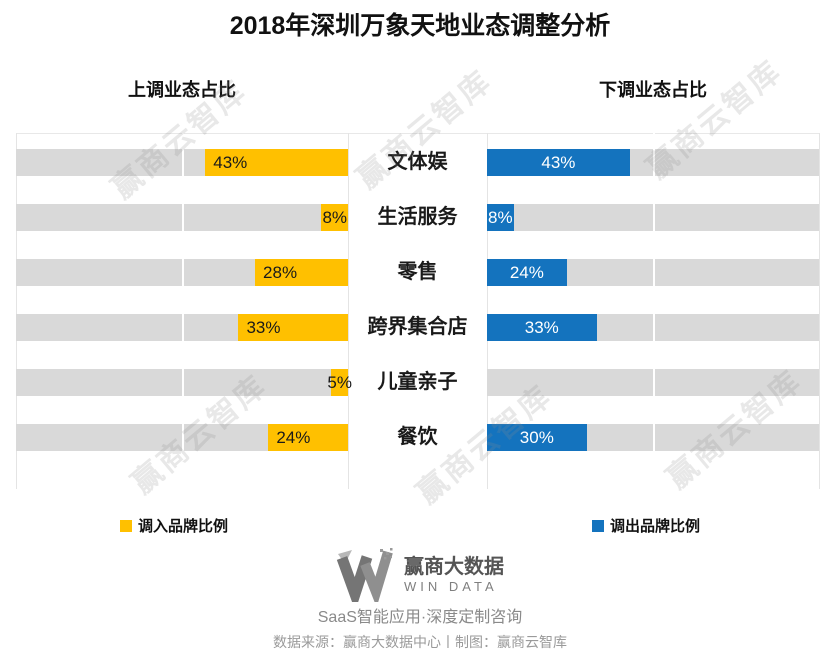 Image resolution: width=840 pixels, height=653 pixels. I want to click on bar-out-0: 43%, so click(558, 162).